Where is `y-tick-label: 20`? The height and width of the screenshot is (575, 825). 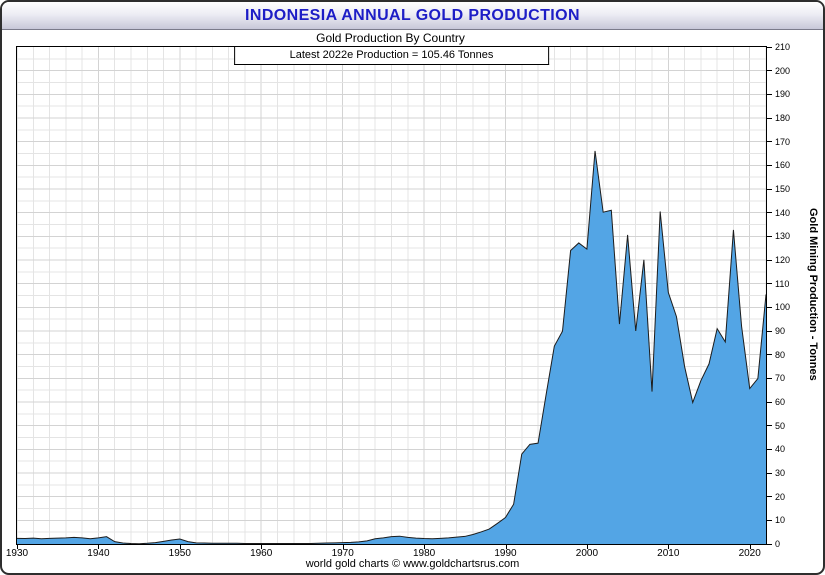 y-tick-label: 20 is located at coordinates (780, 496).